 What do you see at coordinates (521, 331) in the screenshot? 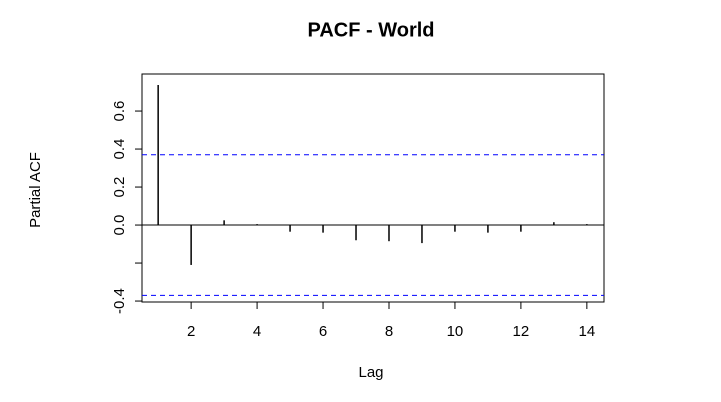
I see `x-tick-label: 12` at bounding box center [521, 331].